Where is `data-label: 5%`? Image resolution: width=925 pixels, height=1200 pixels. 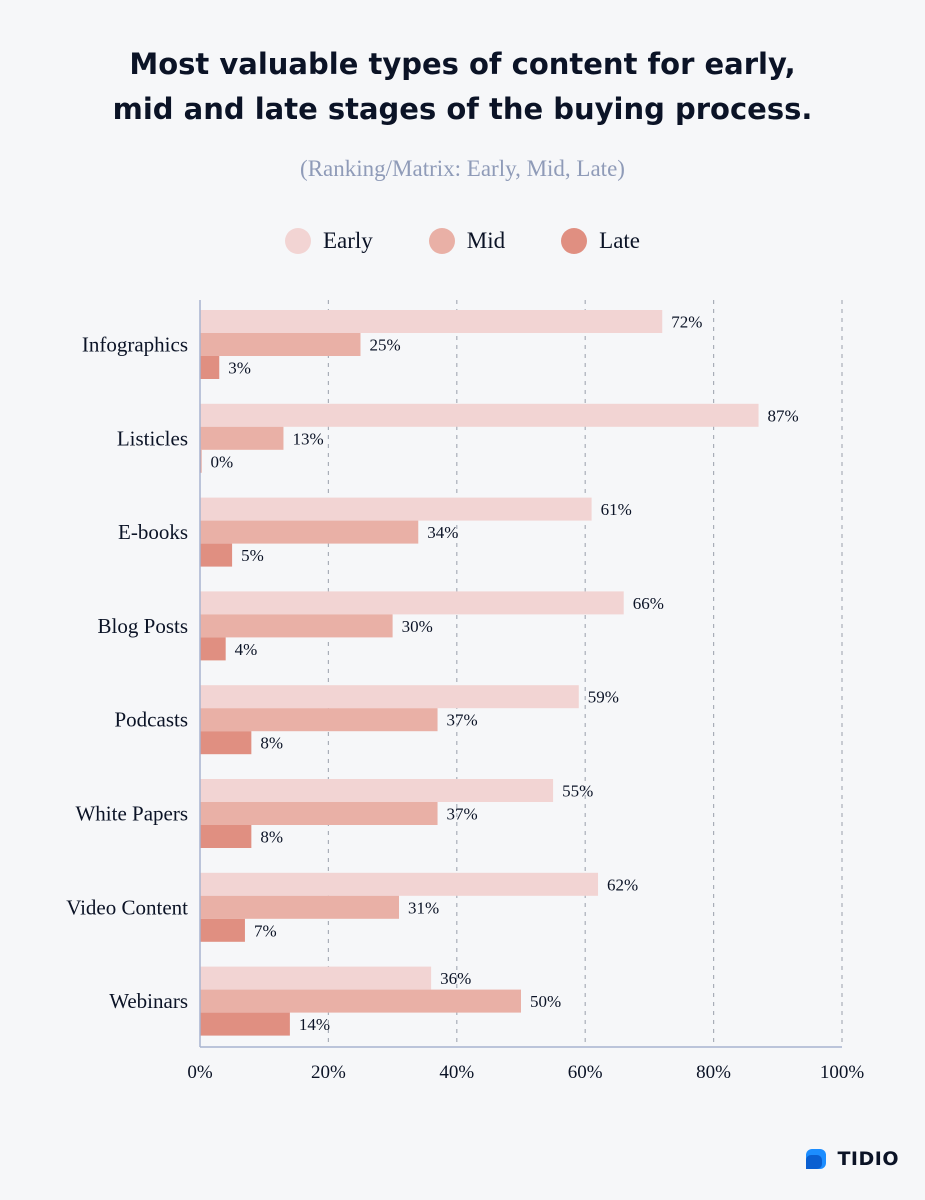
data-label: 5% is located at coordinates (252, 555).